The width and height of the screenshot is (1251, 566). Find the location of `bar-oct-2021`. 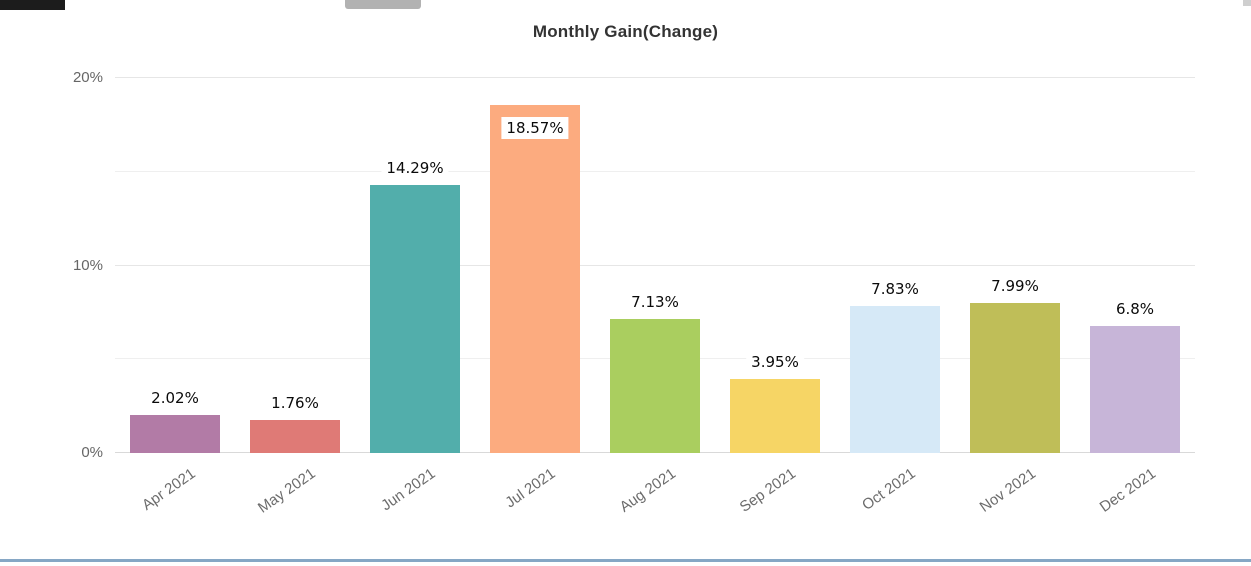

bar-oct-2021 is located at coordinates (895, 379).